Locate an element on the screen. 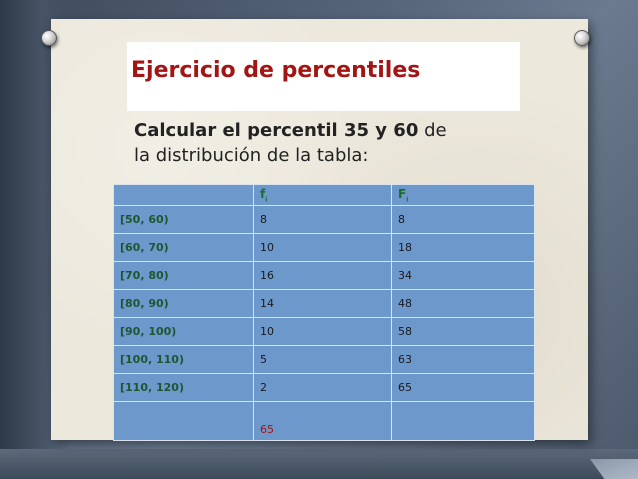  Fi-cell: 58 is located at coordinates (463, 331).